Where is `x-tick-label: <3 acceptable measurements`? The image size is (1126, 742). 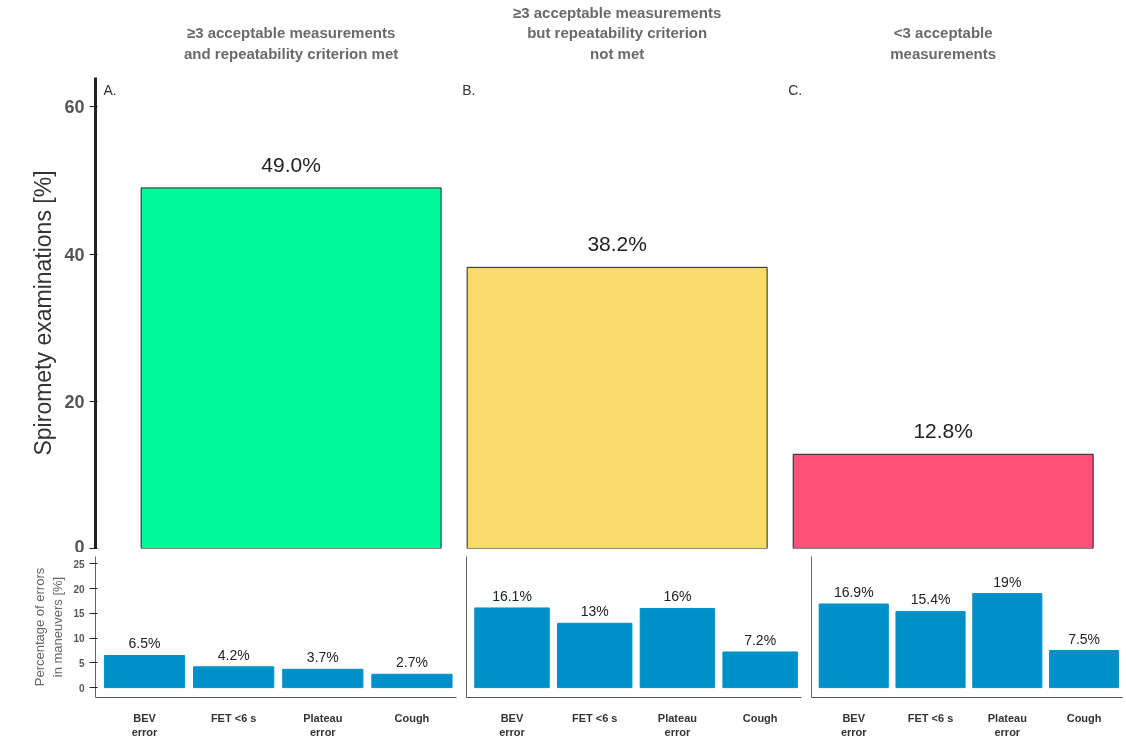 x-tick-label: <3 acceptable measurements is located at coordinates (943, 43).